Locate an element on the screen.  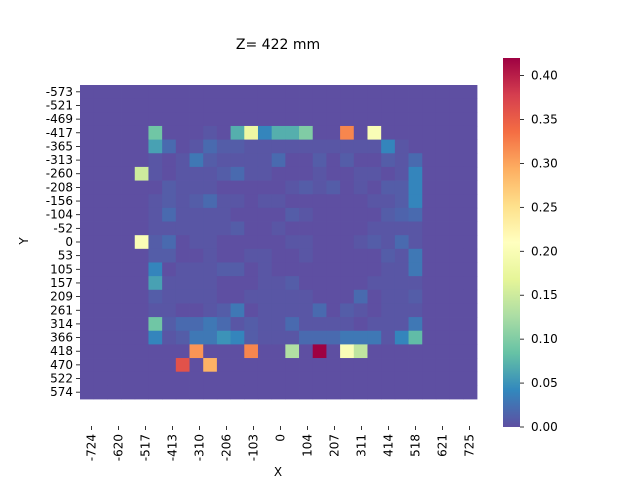
y-tick-label: -208 is located at coordinates (59, 187).